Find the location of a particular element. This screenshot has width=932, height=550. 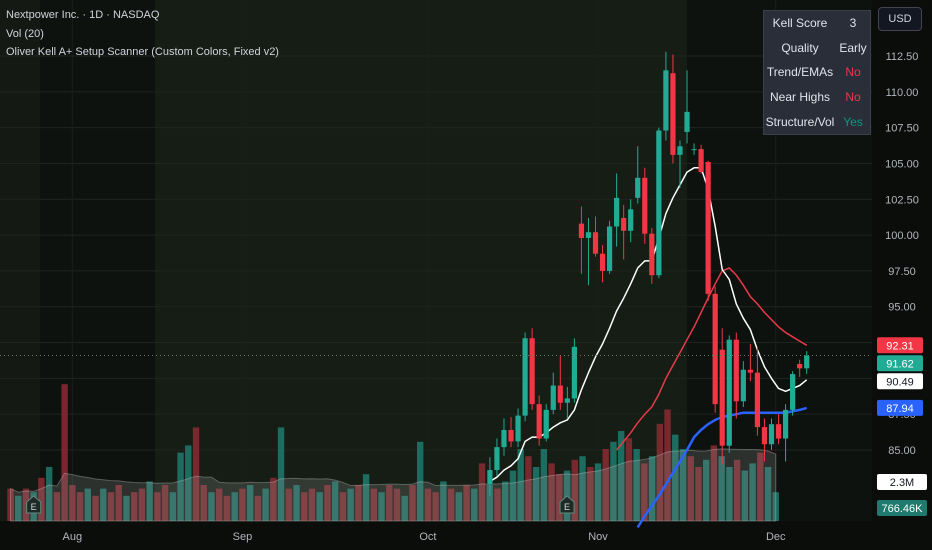

kell-value: No is located at coordinates (853, 72).